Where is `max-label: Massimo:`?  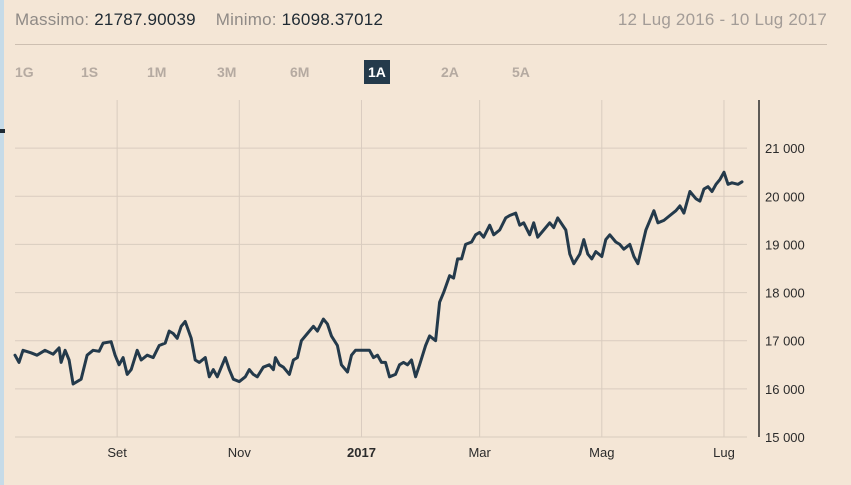
max-label: Massimo: is located at coordinates (52, 19).